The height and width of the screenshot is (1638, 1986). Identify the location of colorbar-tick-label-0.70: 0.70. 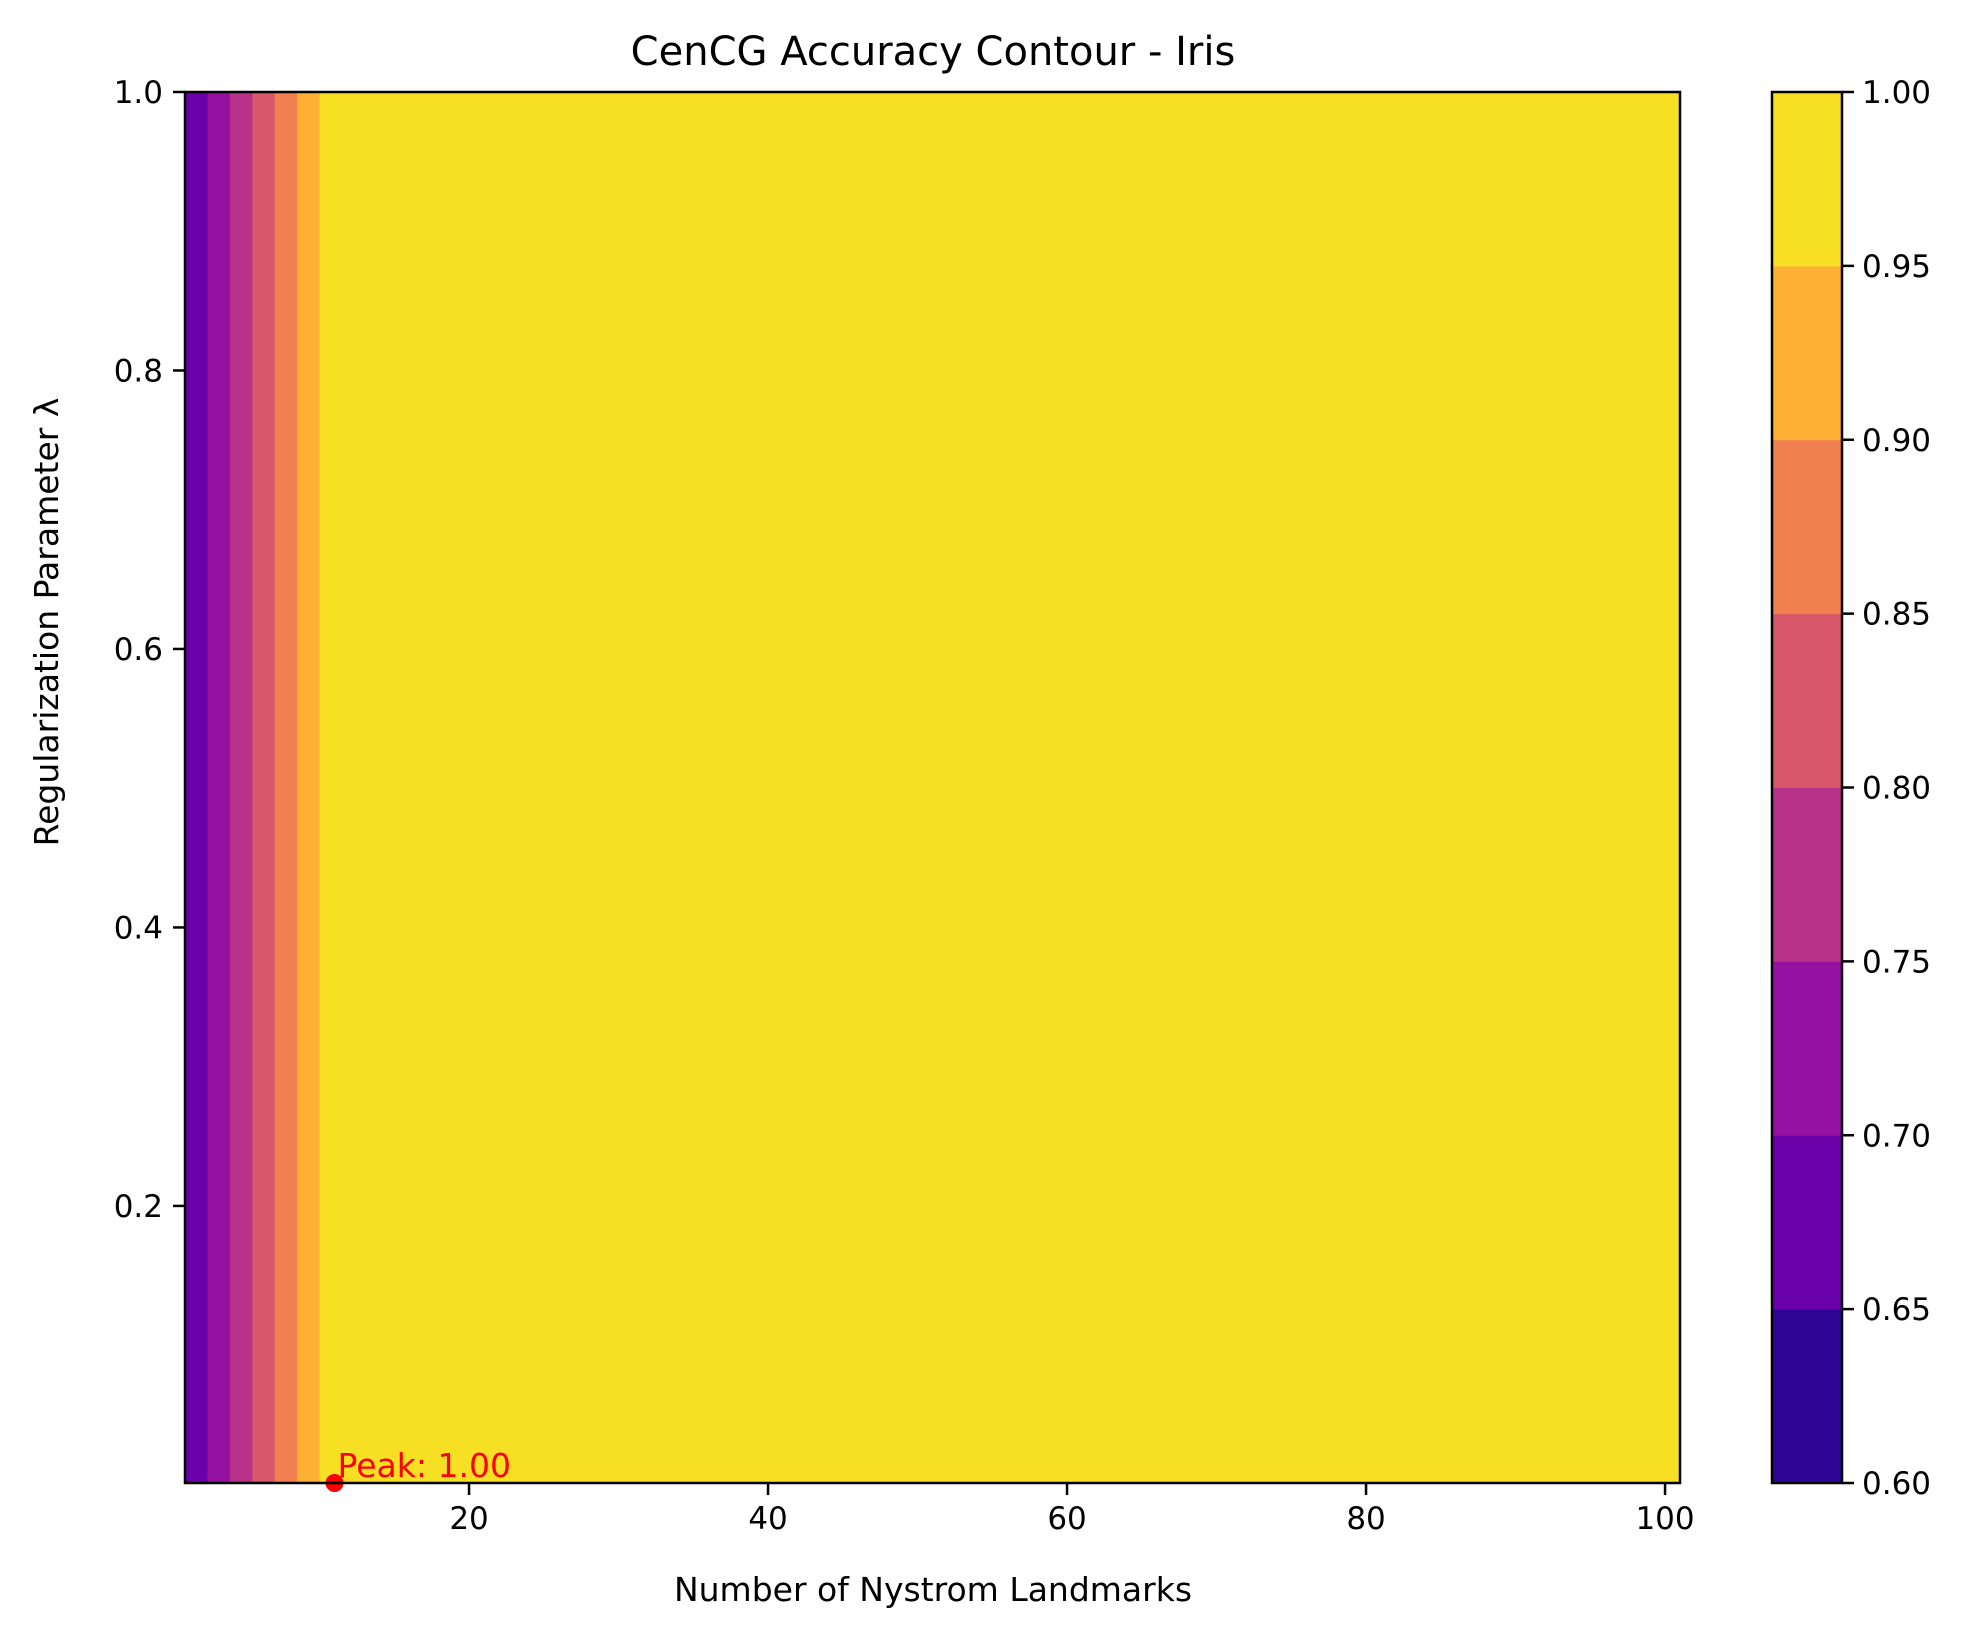
(1896, 1136).